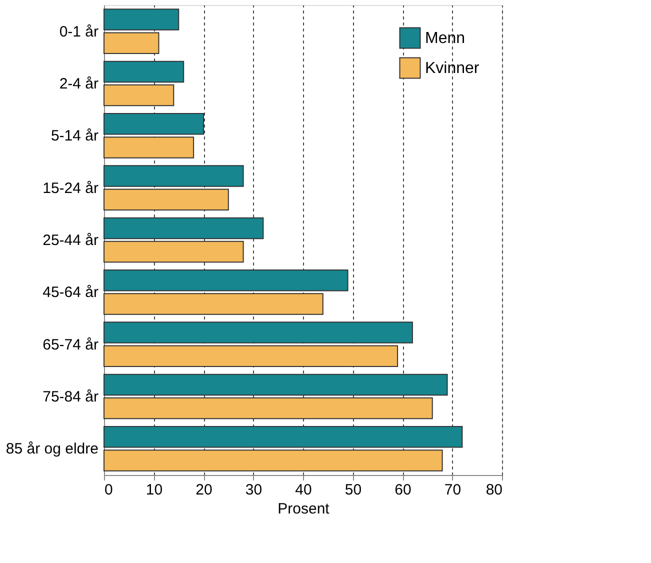 Image resolution: width=651 pixels, height=563 pixels. I want to click on x-tick-label: 40, so click(303, 490).